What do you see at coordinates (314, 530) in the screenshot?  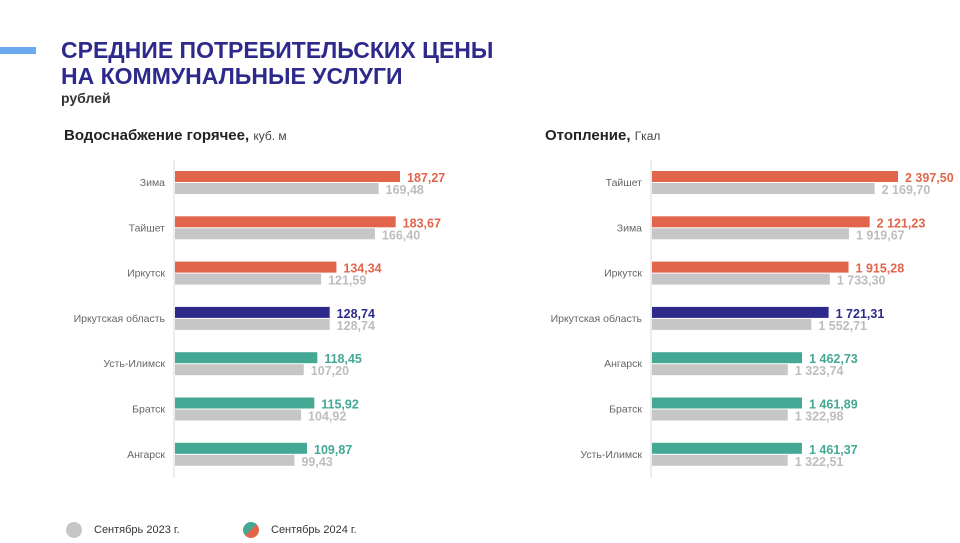 I see `legend-label-2024: Сентябрь 2024 г.` at bounding box center [314, 530].